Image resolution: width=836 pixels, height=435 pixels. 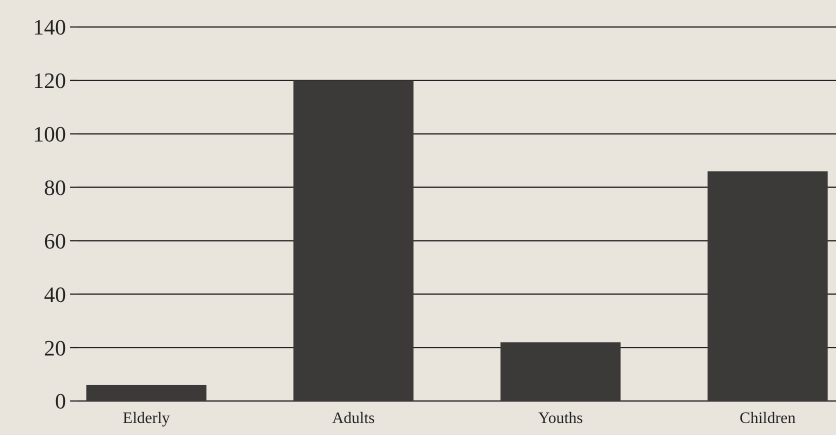 What do you see at coordinates (146, 418) in the screenshot?
I see `x-tick-label: Elderly` at bounding box center [146, 418].